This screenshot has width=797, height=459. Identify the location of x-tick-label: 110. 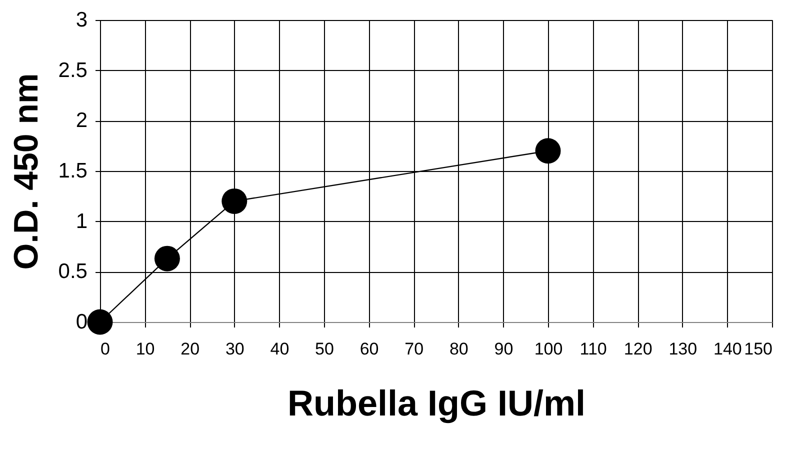
(593, 349).